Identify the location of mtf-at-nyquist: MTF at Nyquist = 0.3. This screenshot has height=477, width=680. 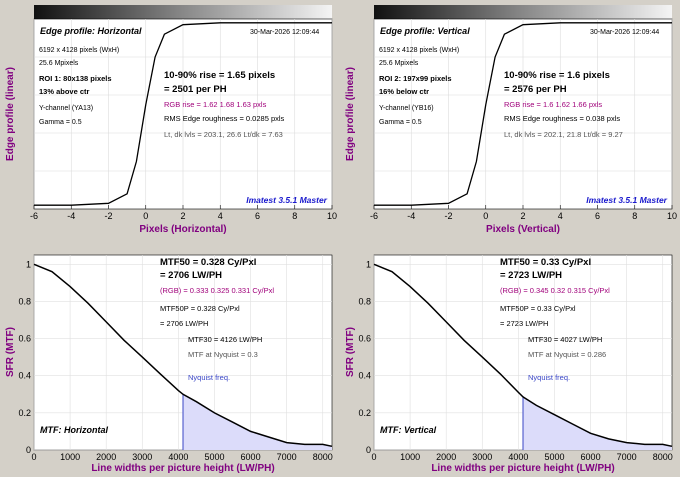
(223, 354).